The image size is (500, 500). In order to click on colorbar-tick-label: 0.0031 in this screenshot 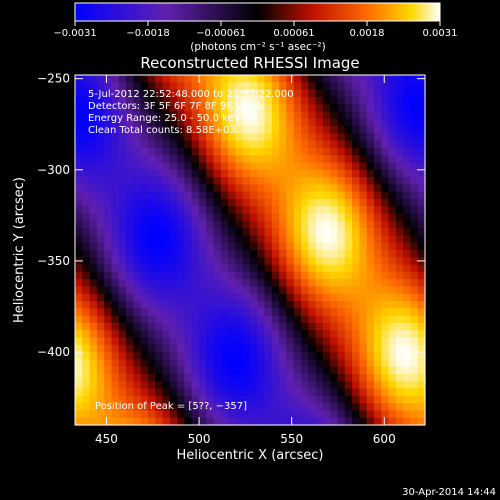, I will do `click(440, 33)`.